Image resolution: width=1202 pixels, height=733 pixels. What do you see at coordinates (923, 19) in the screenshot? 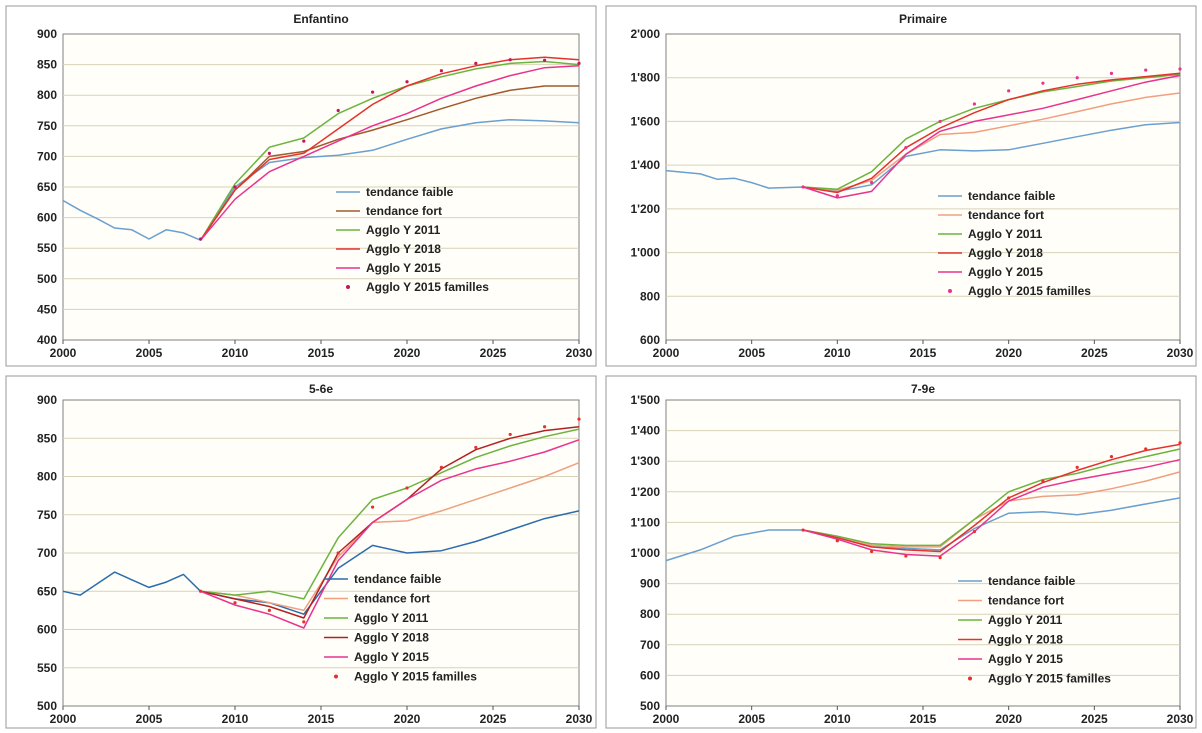
I see `chart-title: Primaire` at bounding box center [923, 19].